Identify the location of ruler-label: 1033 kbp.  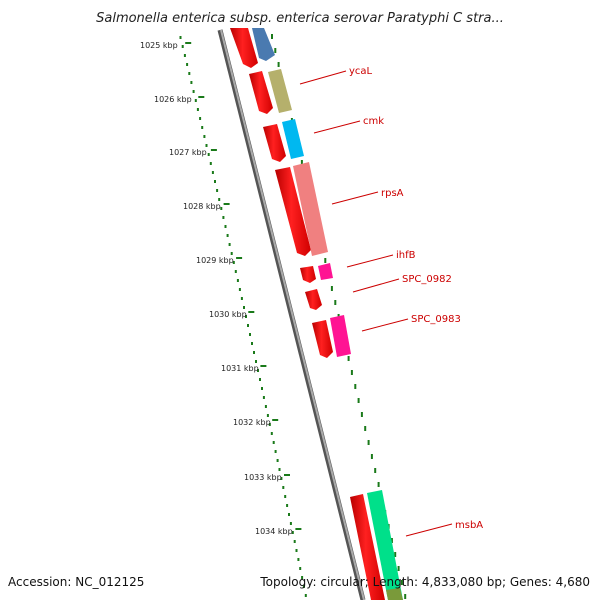
(263, 477).